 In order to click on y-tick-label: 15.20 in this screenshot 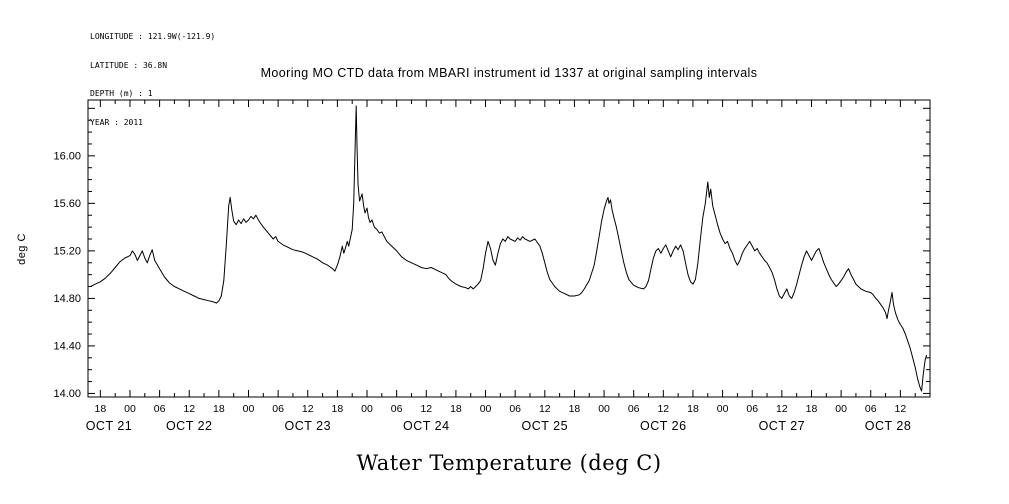, I will do `click(67, 251)`.